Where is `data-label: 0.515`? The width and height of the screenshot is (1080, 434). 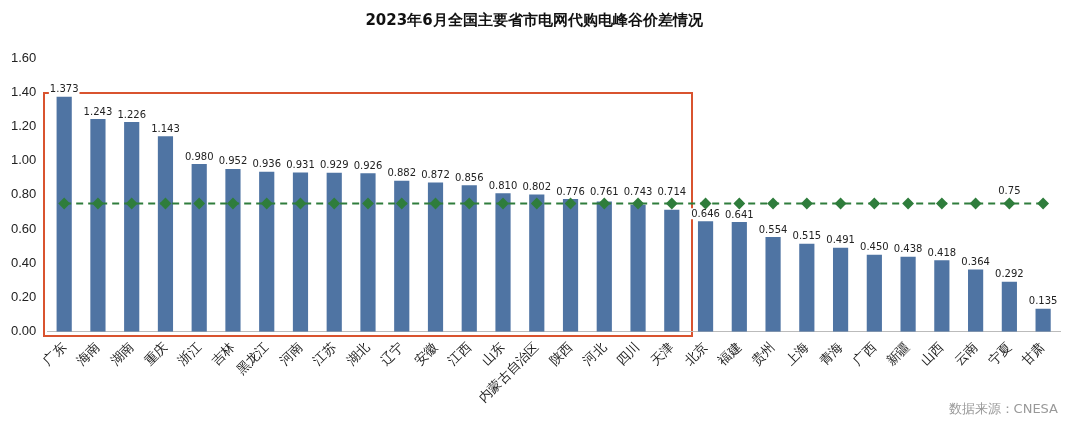 data-label: 0.515 is located at coordinates (807, 236).